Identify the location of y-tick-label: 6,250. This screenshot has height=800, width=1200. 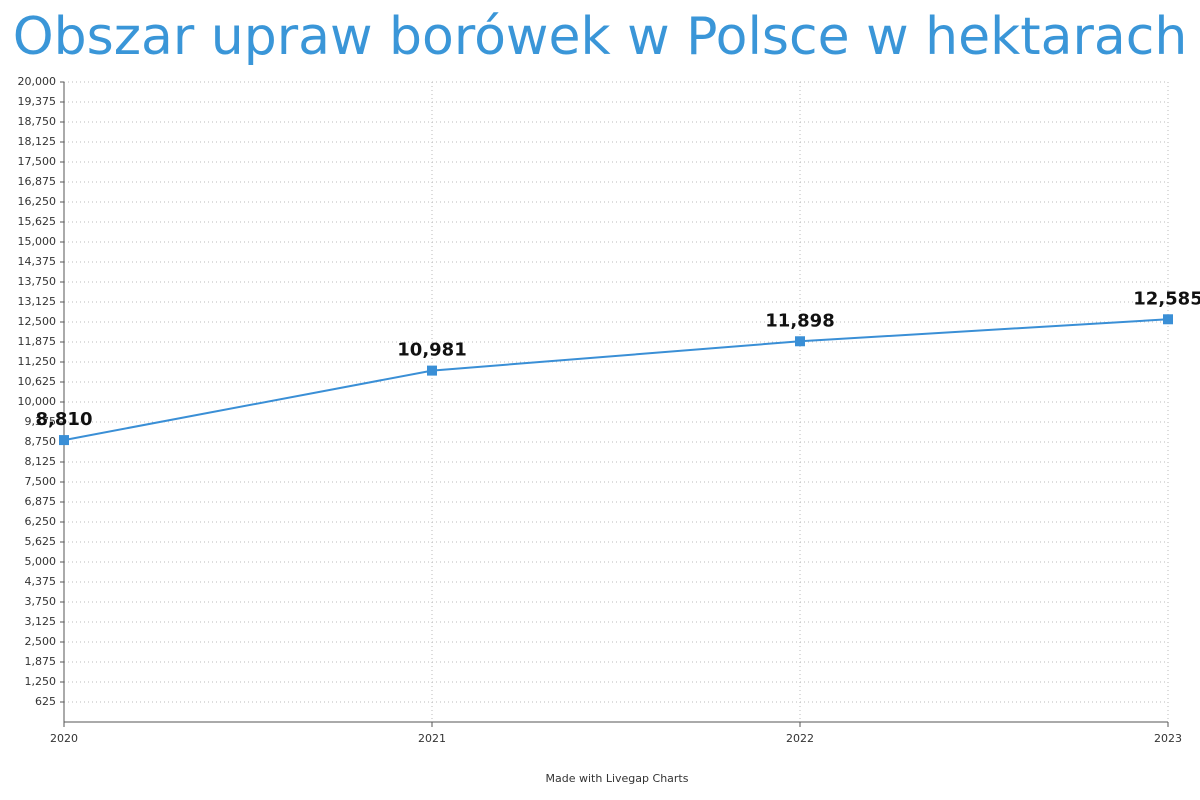
(41, 521).